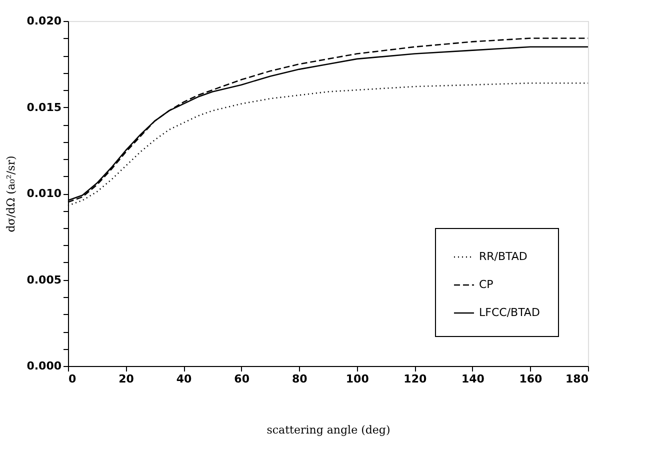 The image size is (657, 472). What do you see at coordinates (503, 256) in the screenshot?
I see `legend-label: RR/BTAD` at bounding box center [503, 256].